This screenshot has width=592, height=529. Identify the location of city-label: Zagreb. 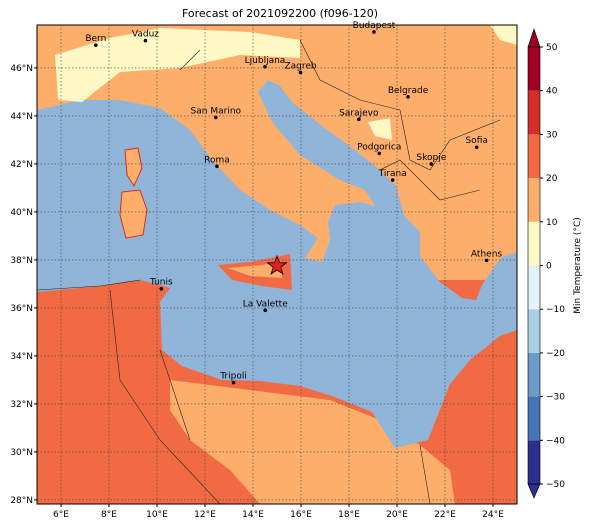
(300, 67).